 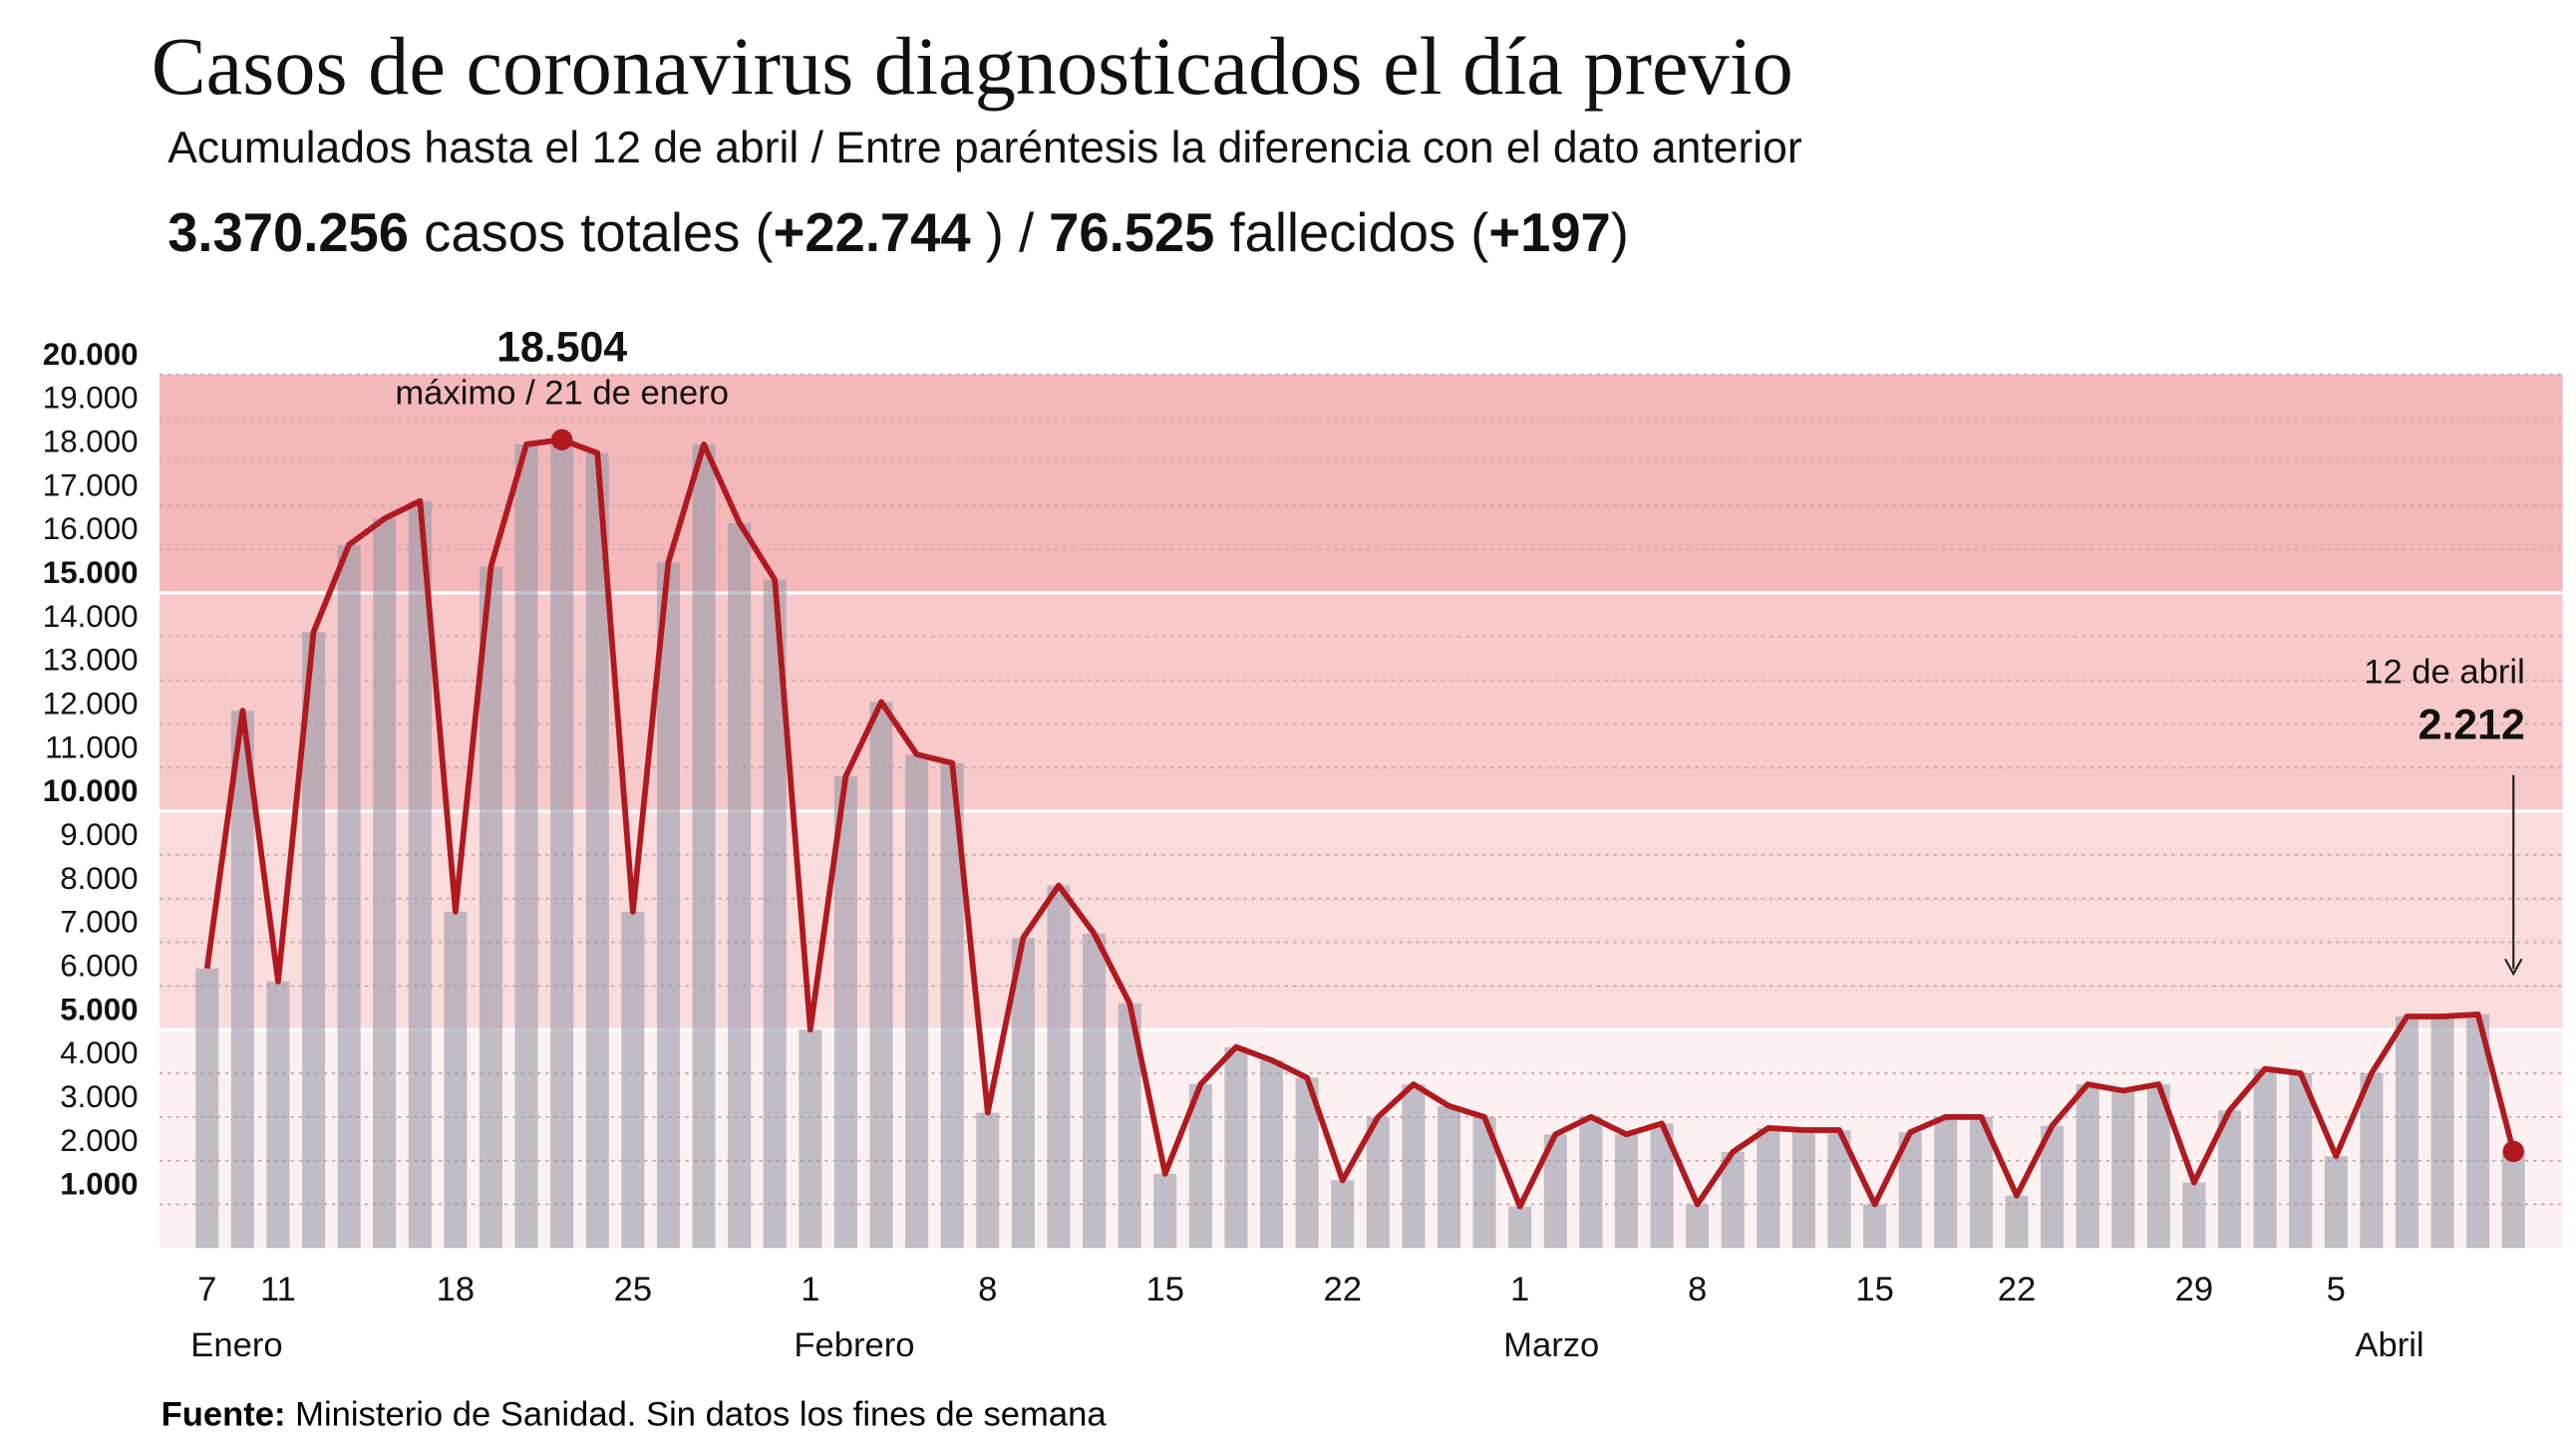 I want to click on value-label: 2.212, so click(x=2471, y=725).